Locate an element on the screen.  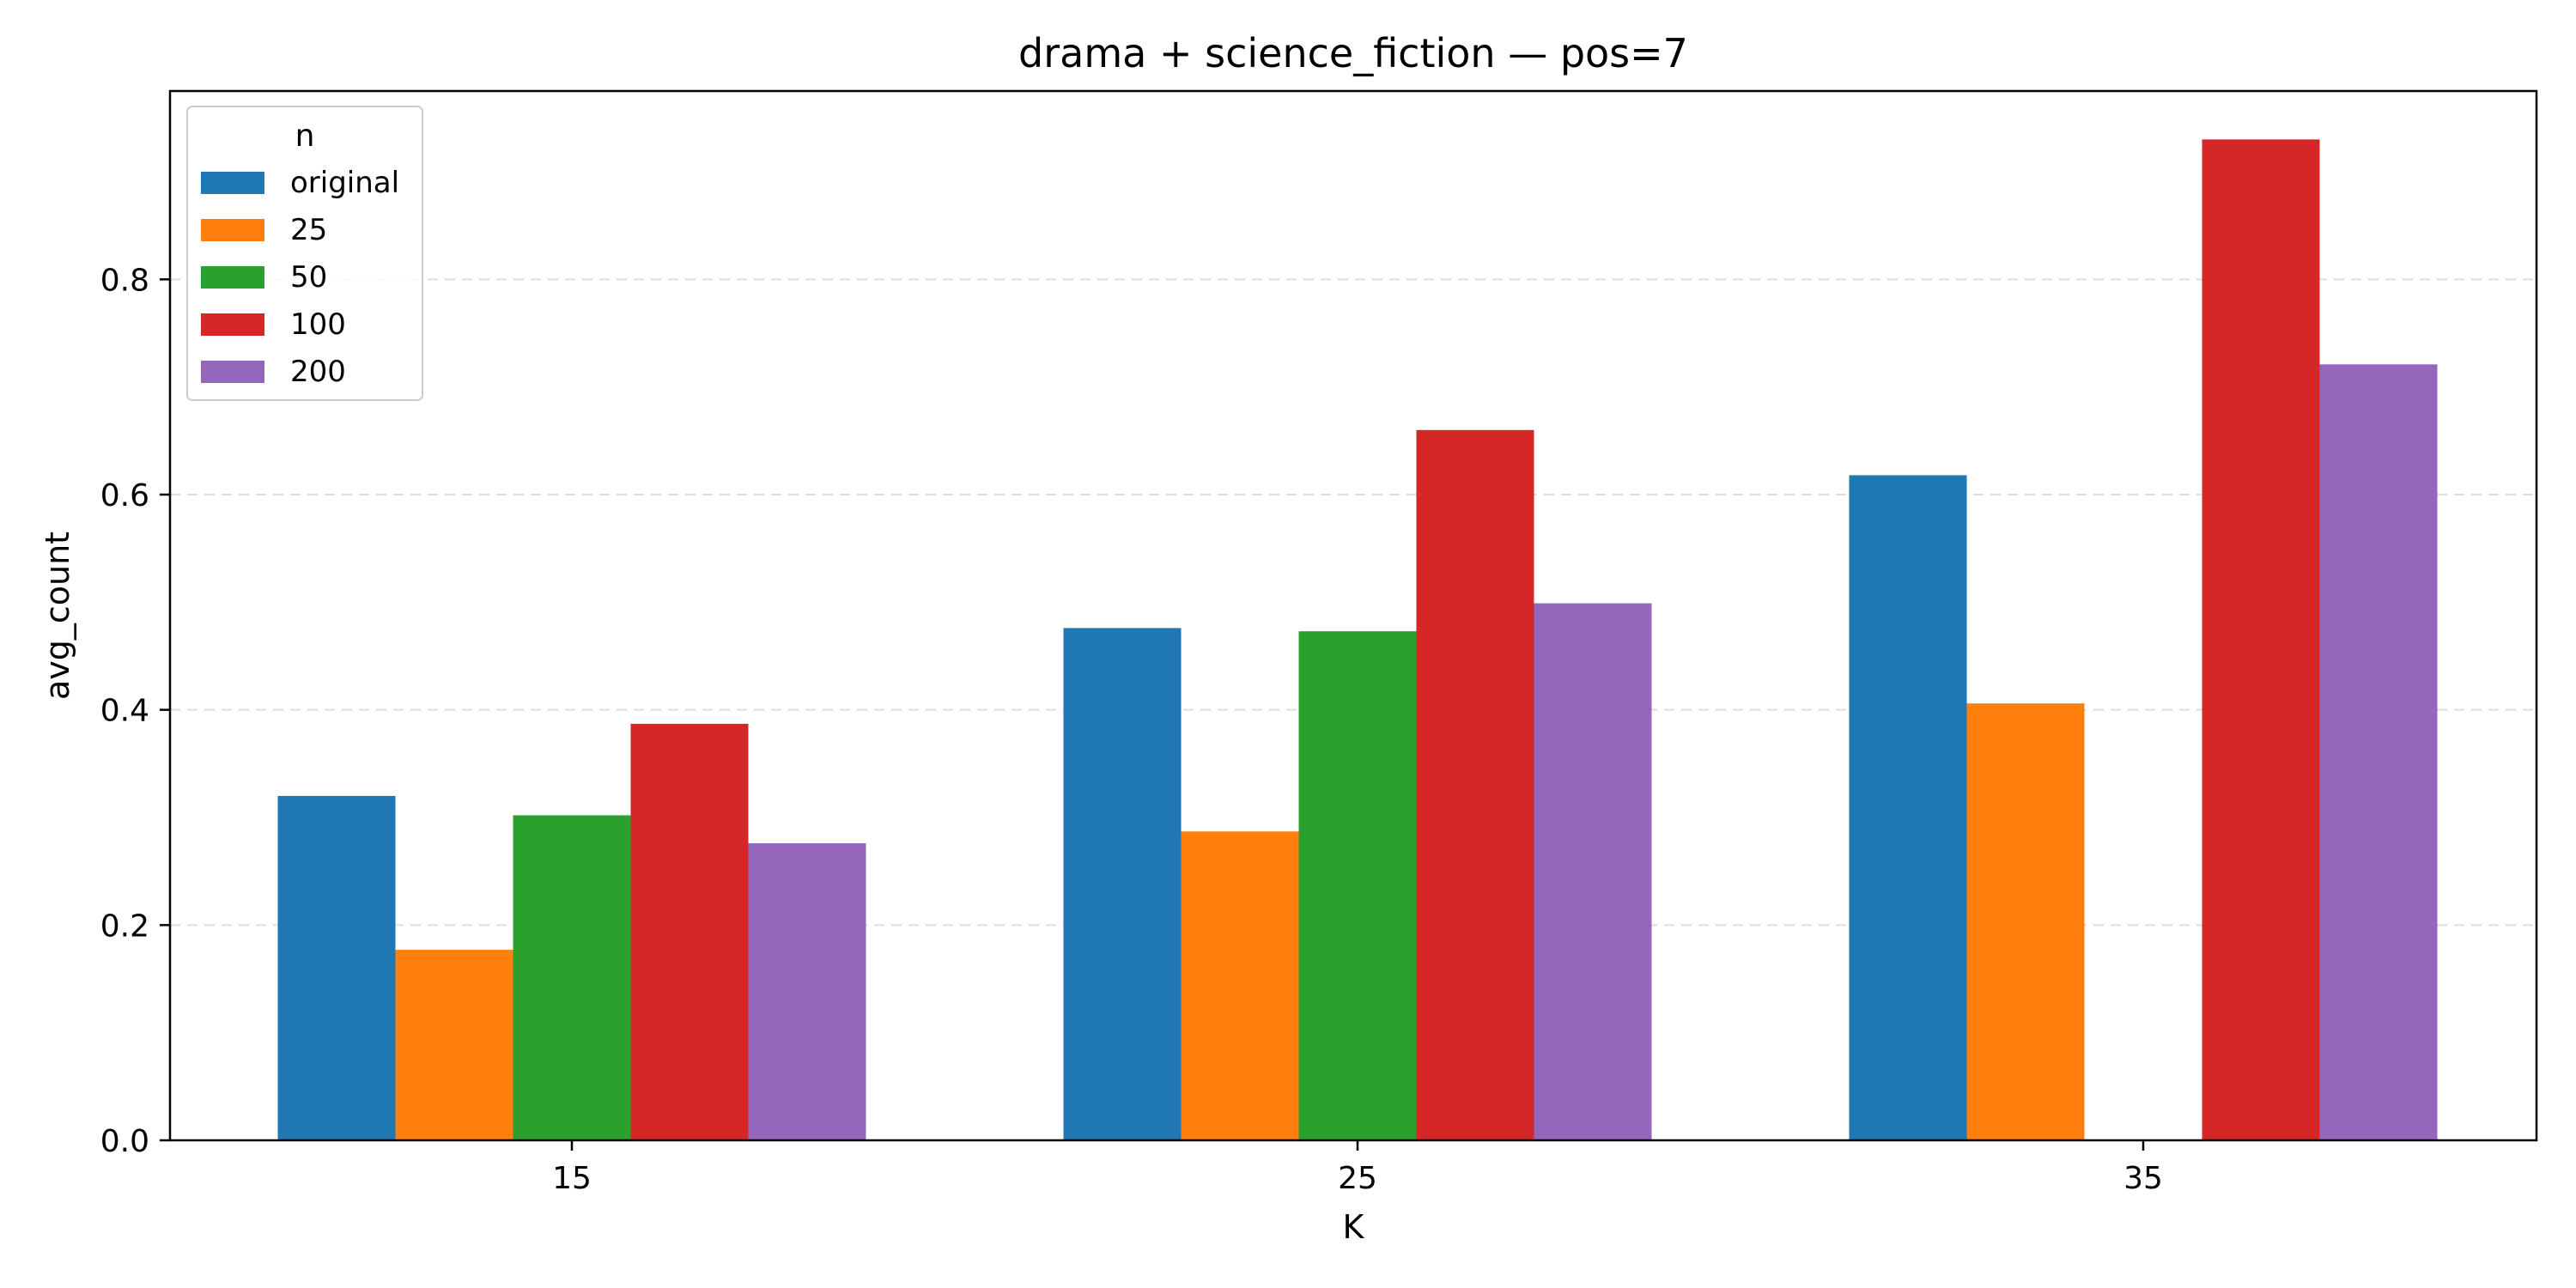
chart-title: drama + science_fiction — pos=7 is located at coordinates (1353, 53).